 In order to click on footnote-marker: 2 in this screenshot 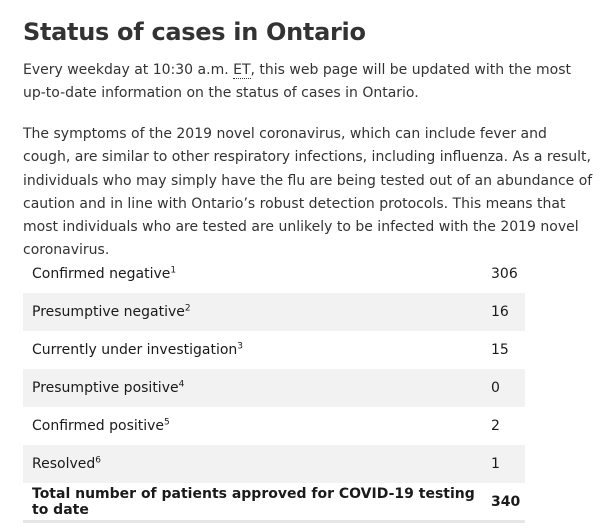, I will do `click(187, 308)`.